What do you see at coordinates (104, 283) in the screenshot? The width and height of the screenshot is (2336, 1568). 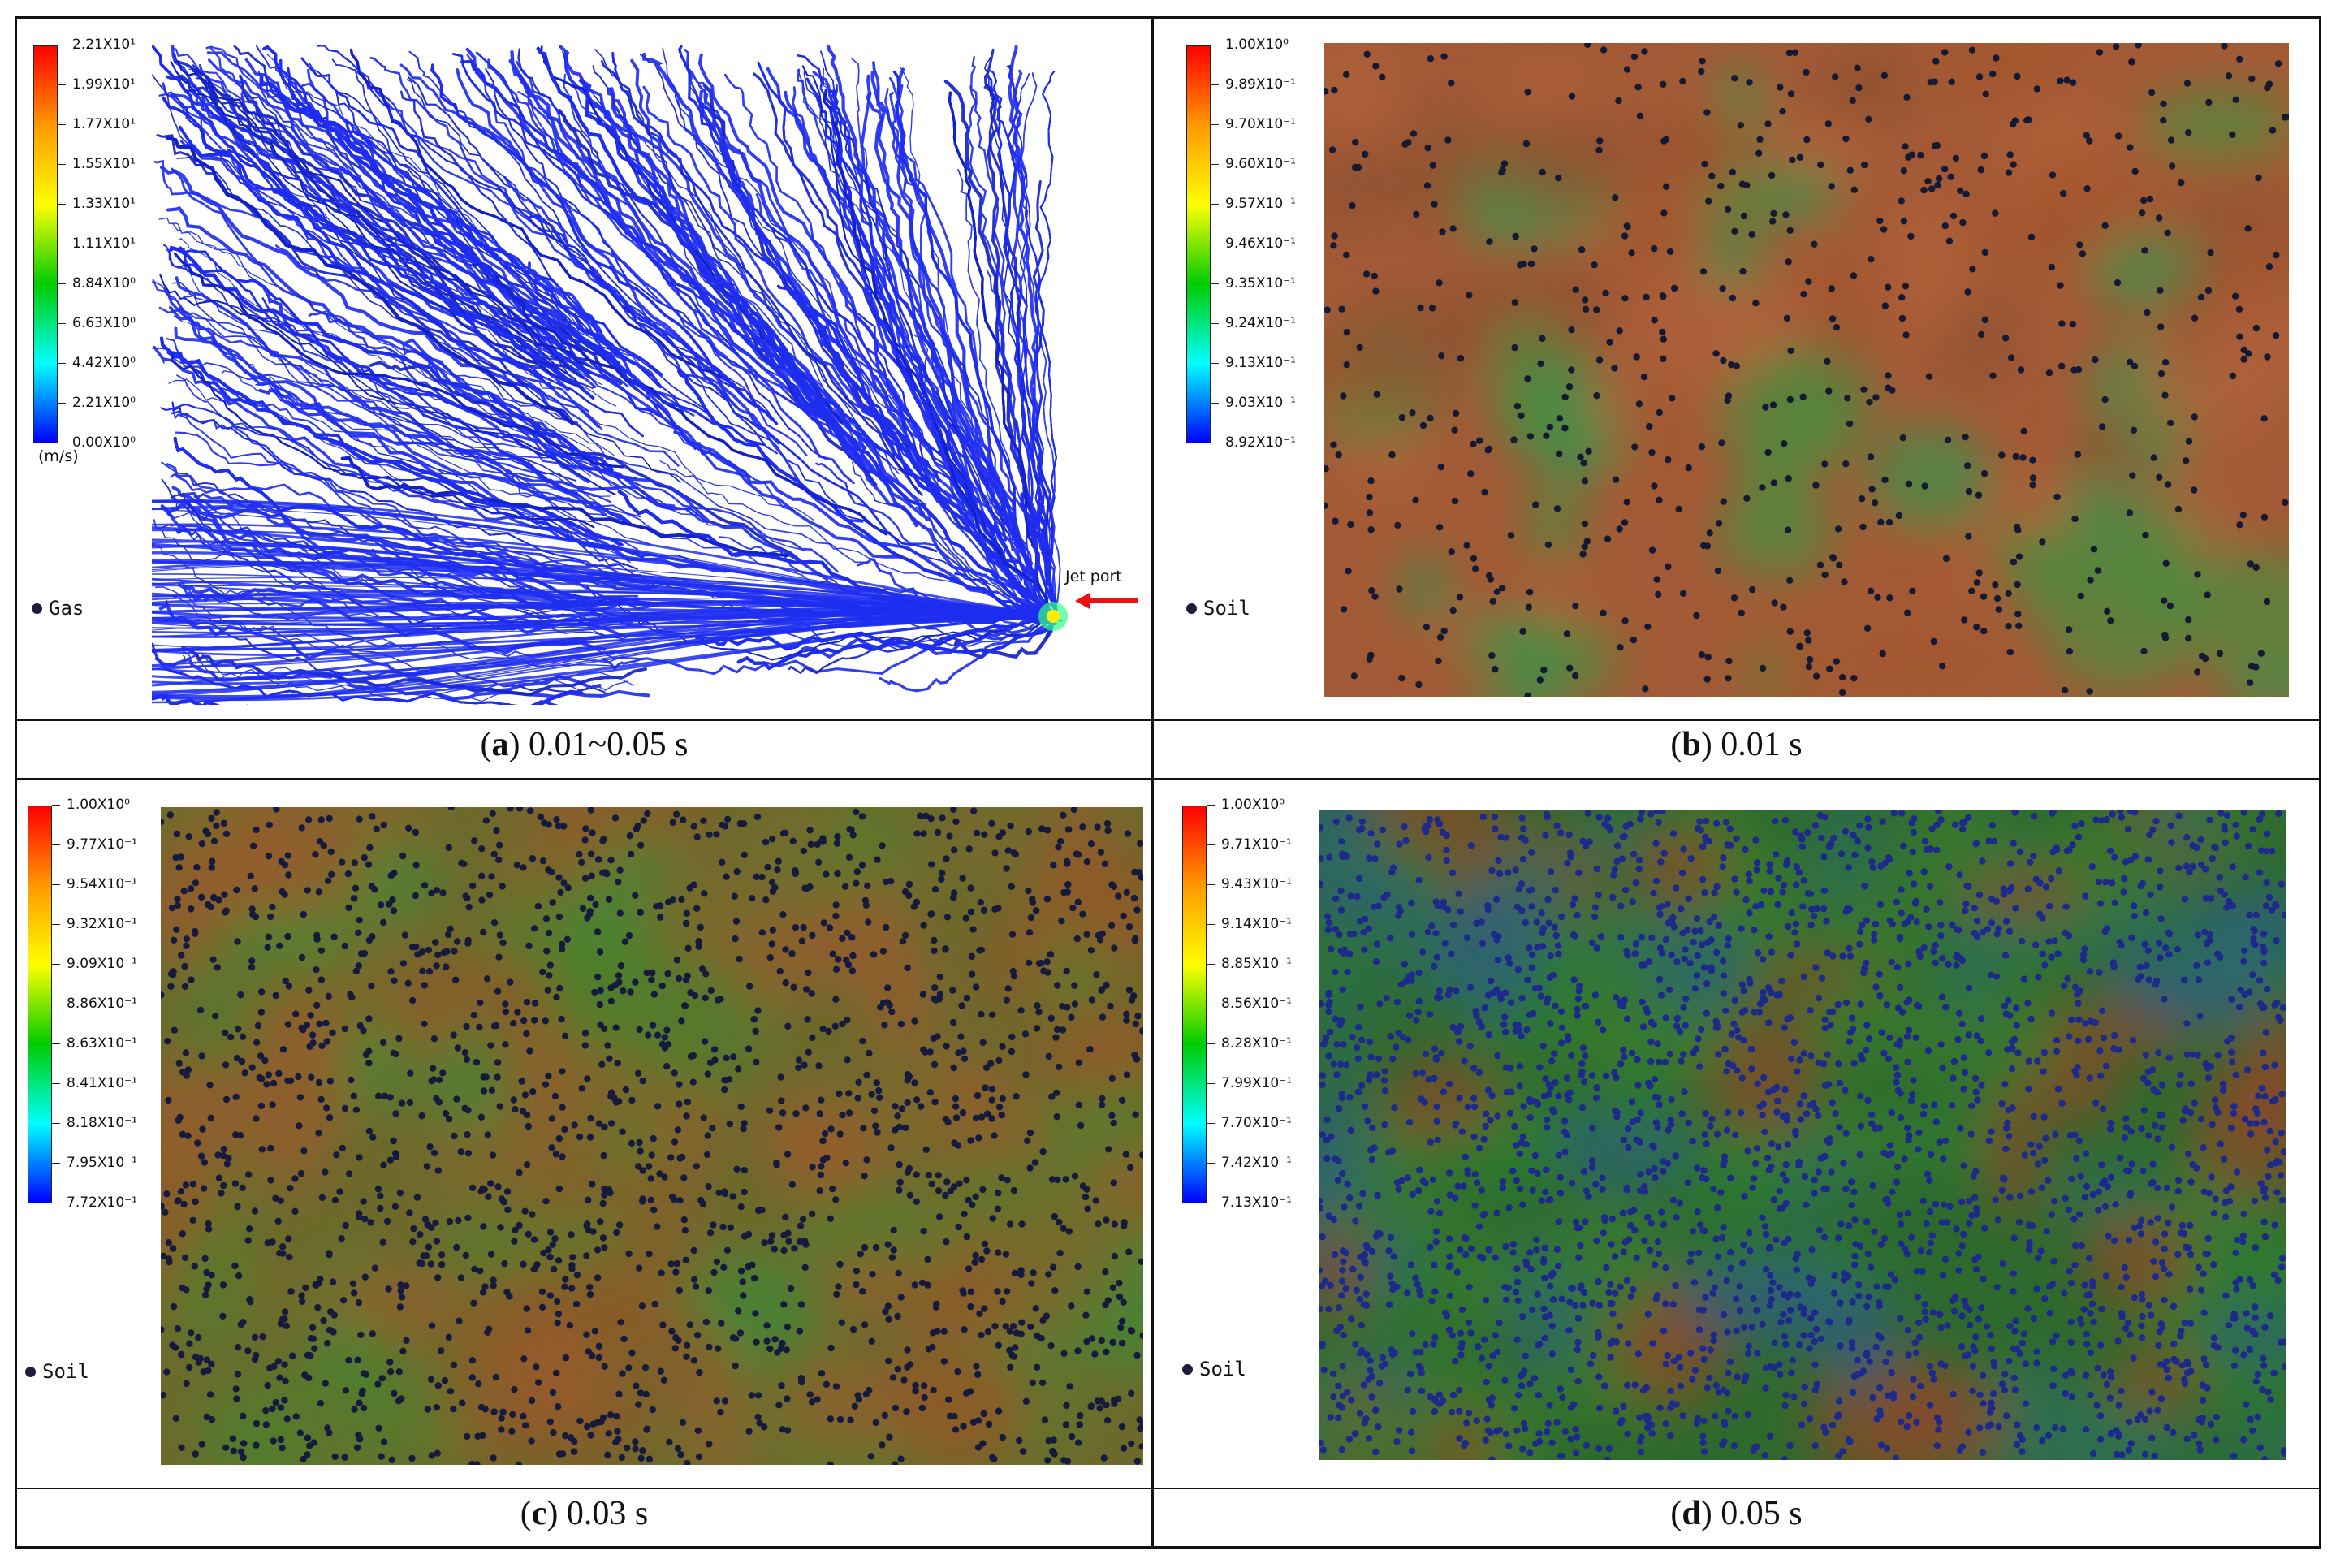 I see `colorbar-tick-label: 8.84X10⁰` at bounding box center [104, 283].